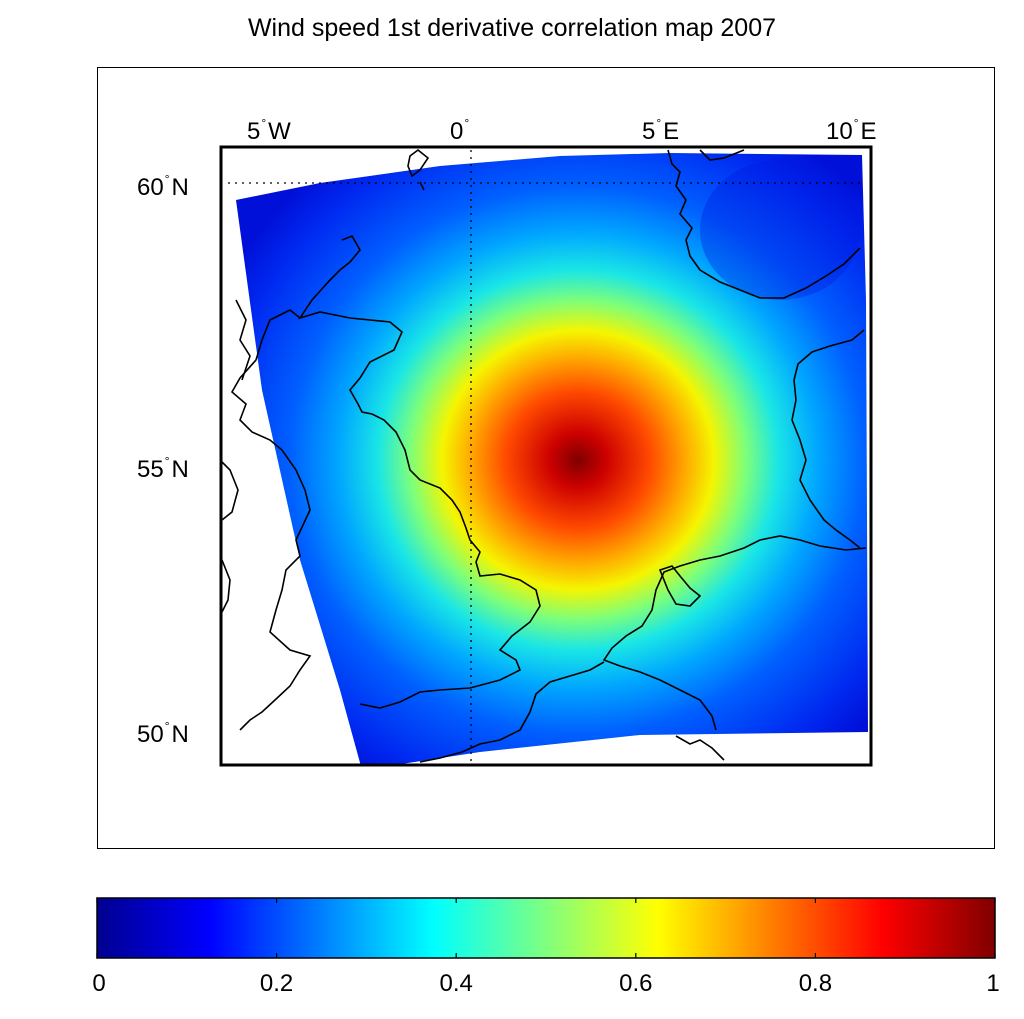 The width and height of the screenshot is (1024, 1019). What do you see at coordinates (163, 733) in the screenshot?
I see `lat-tick-50n: 50°N` at bounding box center [163, 733].